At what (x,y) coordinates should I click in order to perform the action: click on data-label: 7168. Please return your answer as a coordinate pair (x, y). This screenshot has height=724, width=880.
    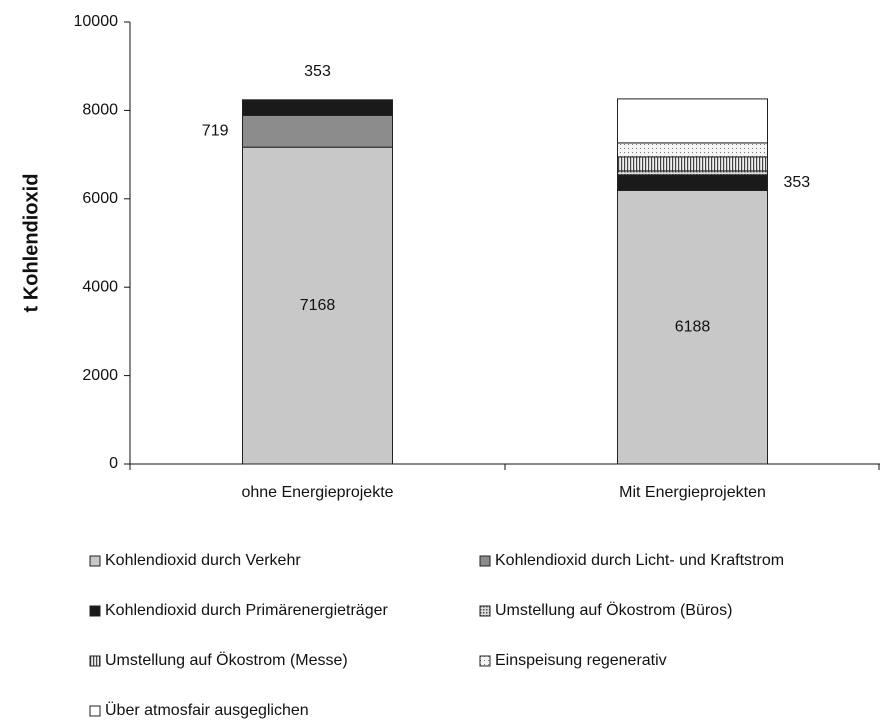
    Looking at the image, I should click on (318, 305).